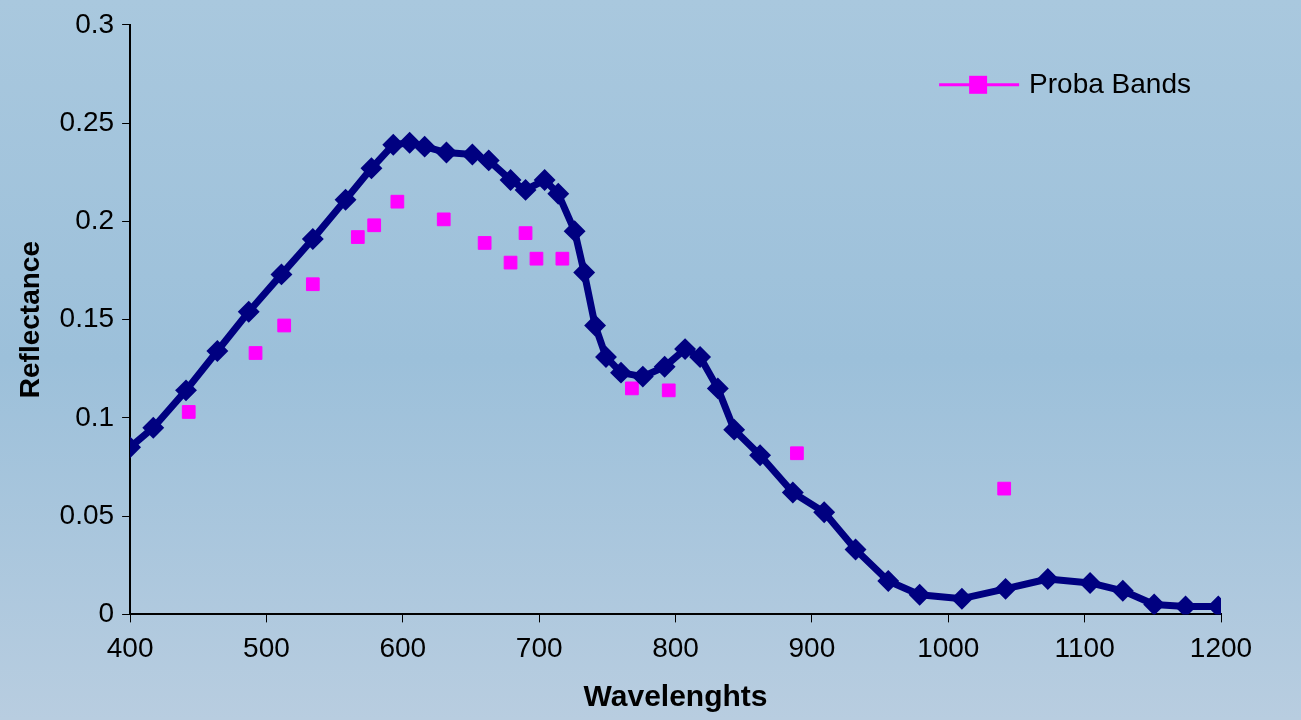 This screenshot has height=720, width=1301. I want to click on x-tick-label: 1200, so click(1221, 647).